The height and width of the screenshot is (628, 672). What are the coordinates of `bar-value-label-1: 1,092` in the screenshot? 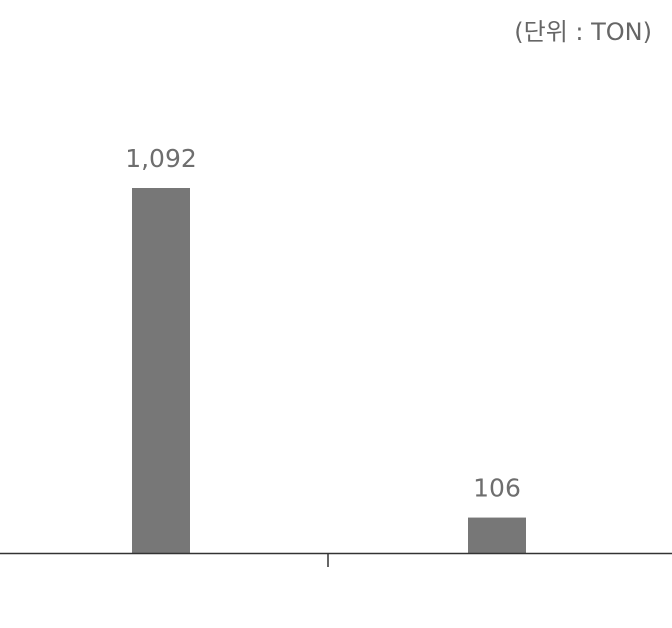 It's located at (161, 158).